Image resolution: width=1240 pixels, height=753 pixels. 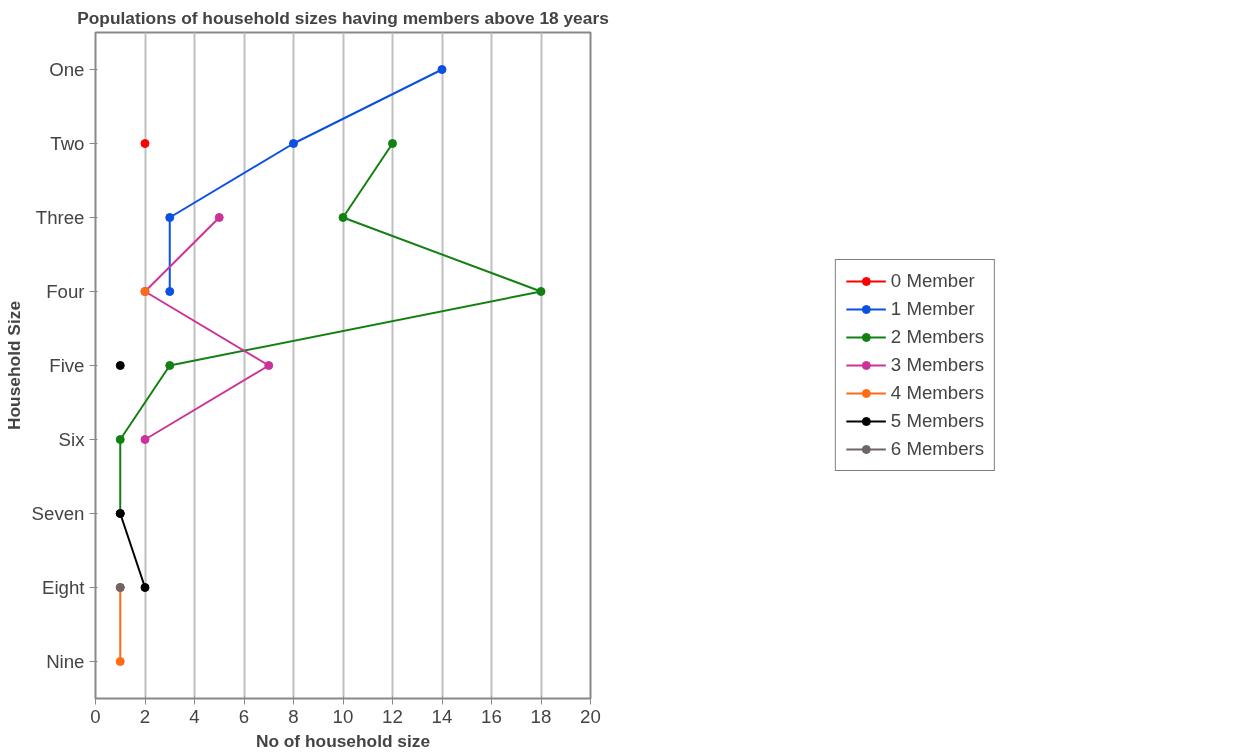 What do you see at coordinates (590, 716) in the screenshot?
I see `x-tick-label: 20` at bounding box center [590, 716].